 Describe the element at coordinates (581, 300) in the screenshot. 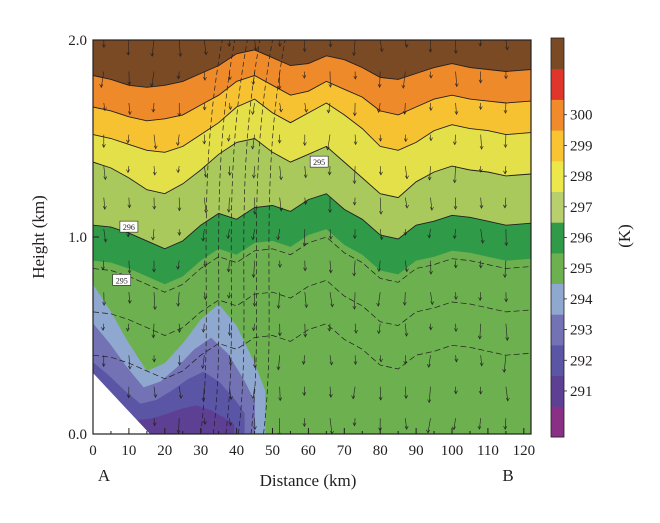

I see `colorbar-label: 294` at that location.